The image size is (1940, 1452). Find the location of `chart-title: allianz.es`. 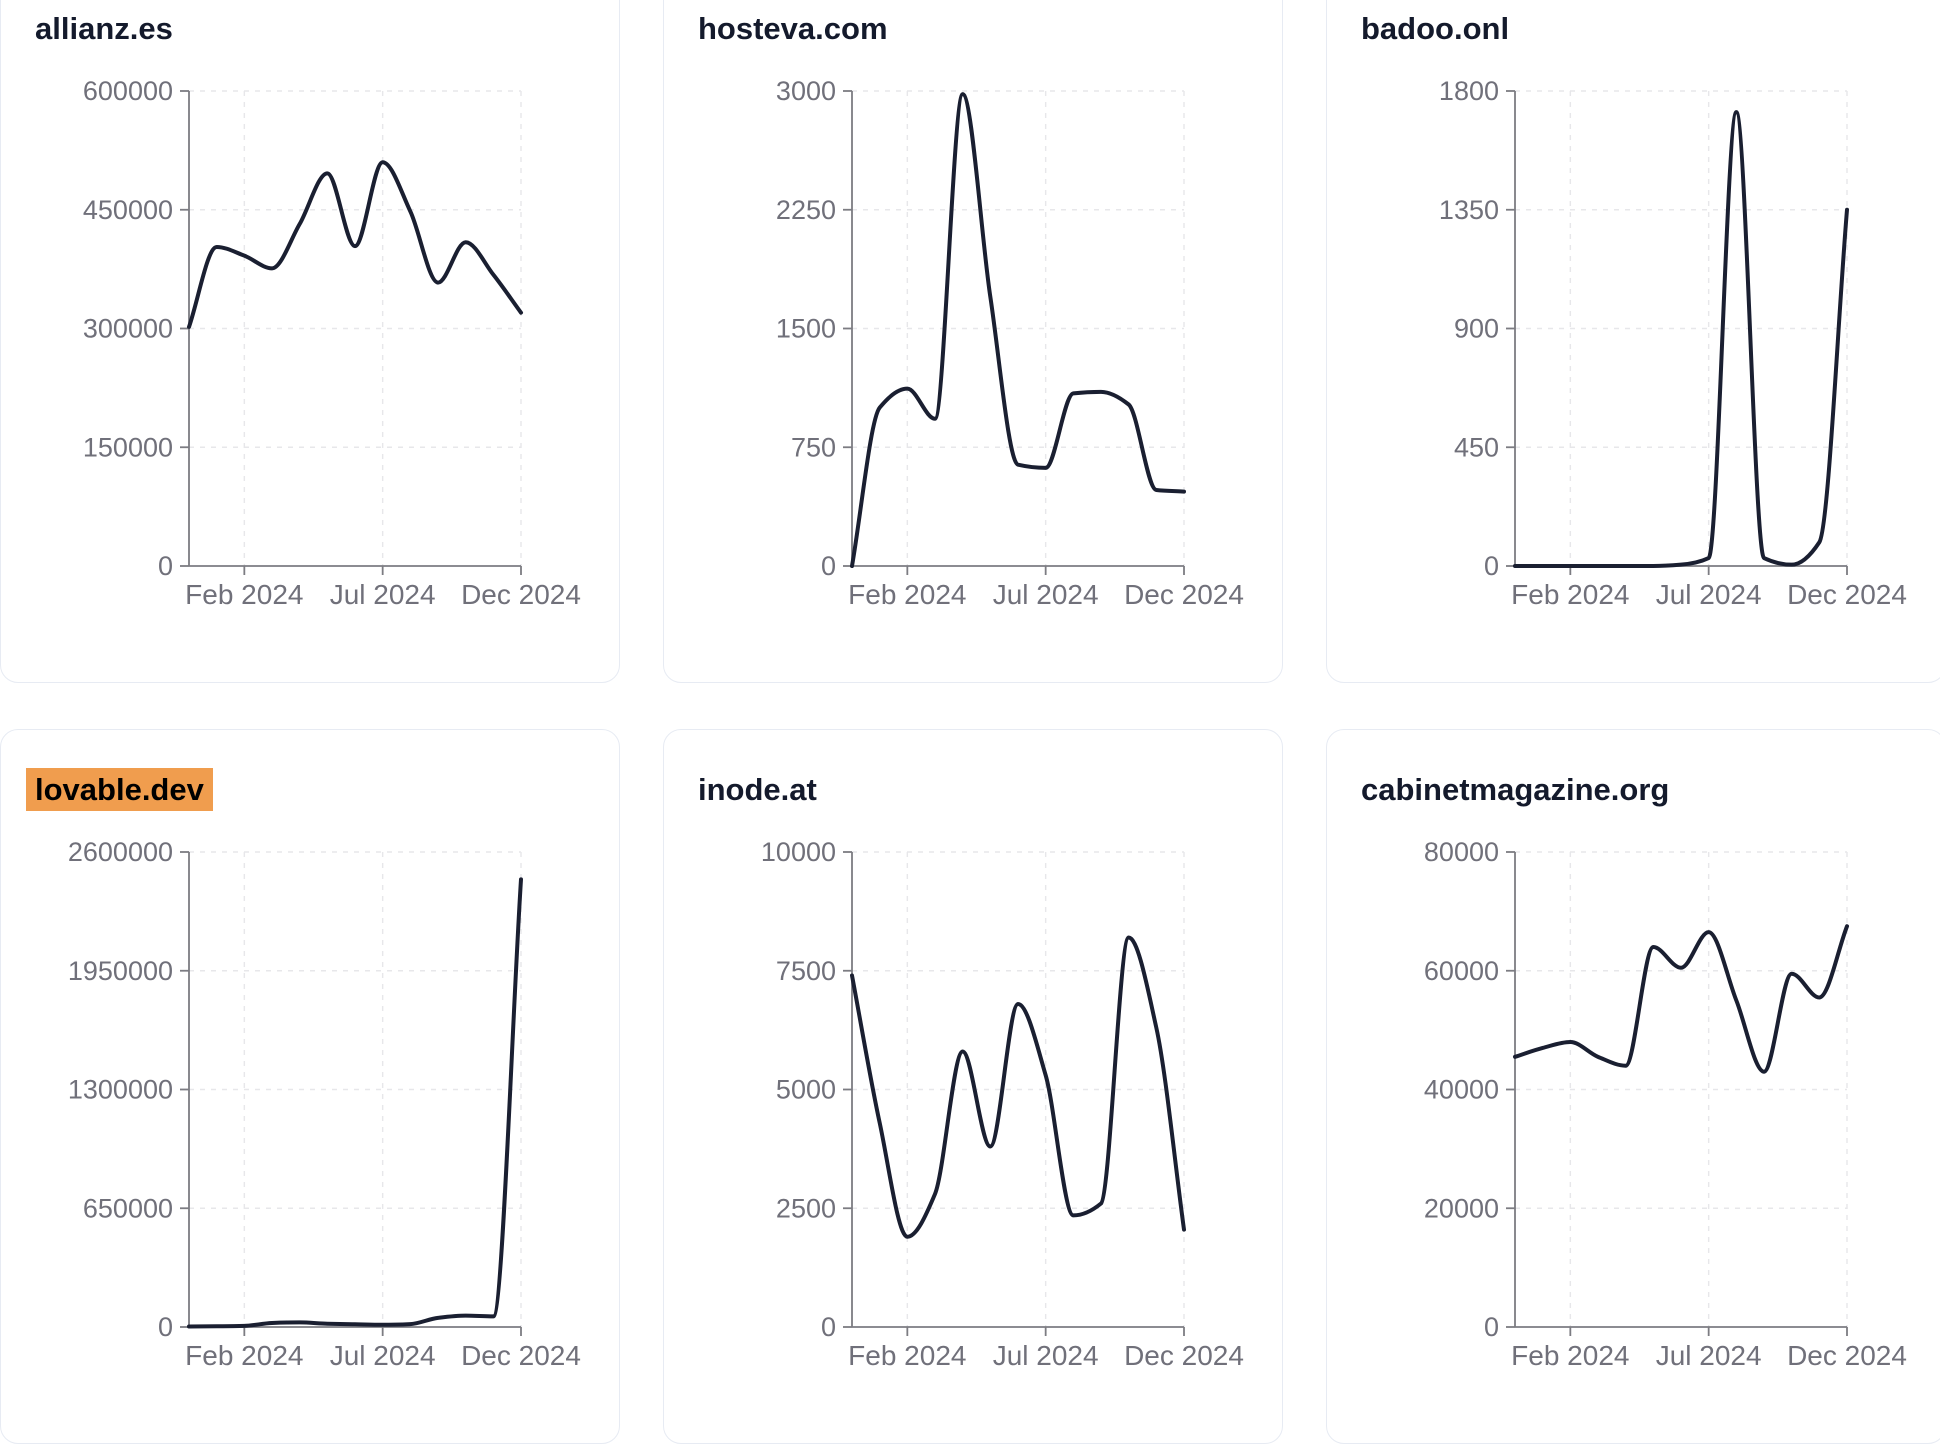

chart-title: allianz.es is located at coordinates (104, 29).